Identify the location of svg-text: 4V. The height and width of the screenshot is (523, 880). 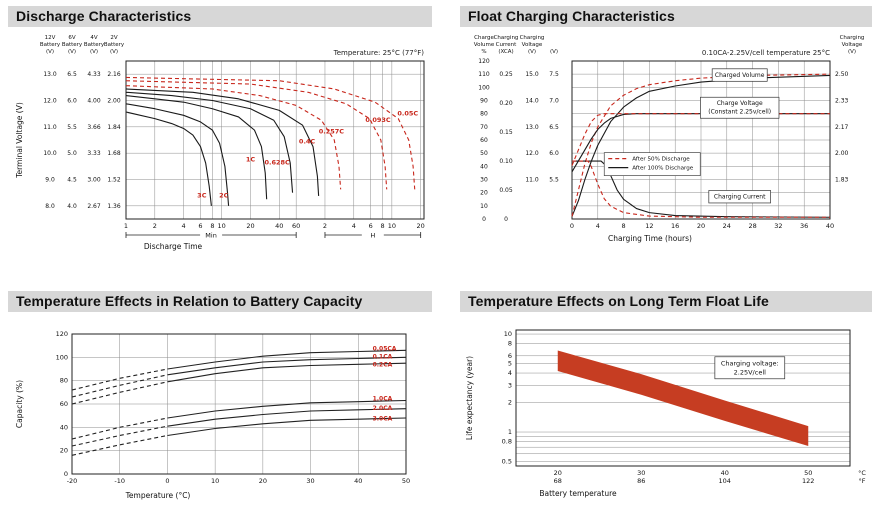
(93, 38).